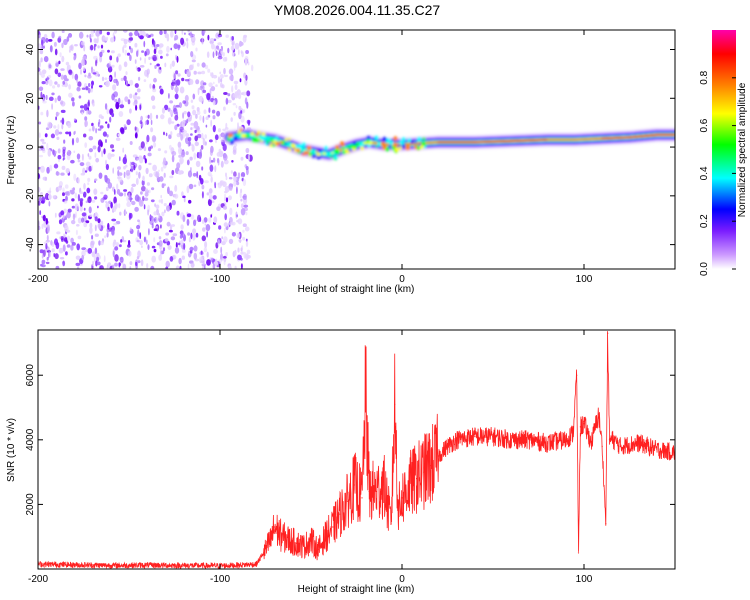 This screenshot has width=750, height=600. Describe the element at coordinates (30, 147) in the screenshot. I see `y-tick-label: 0` at that location.